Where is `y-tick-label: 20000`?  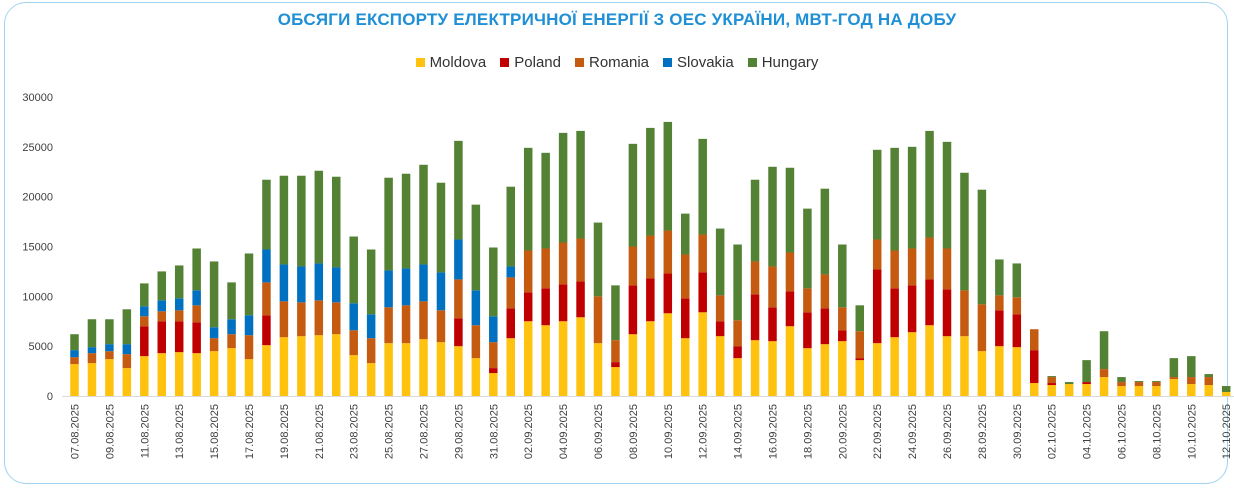
y-tick-label: 20000 is located at coordinates (37, 198).